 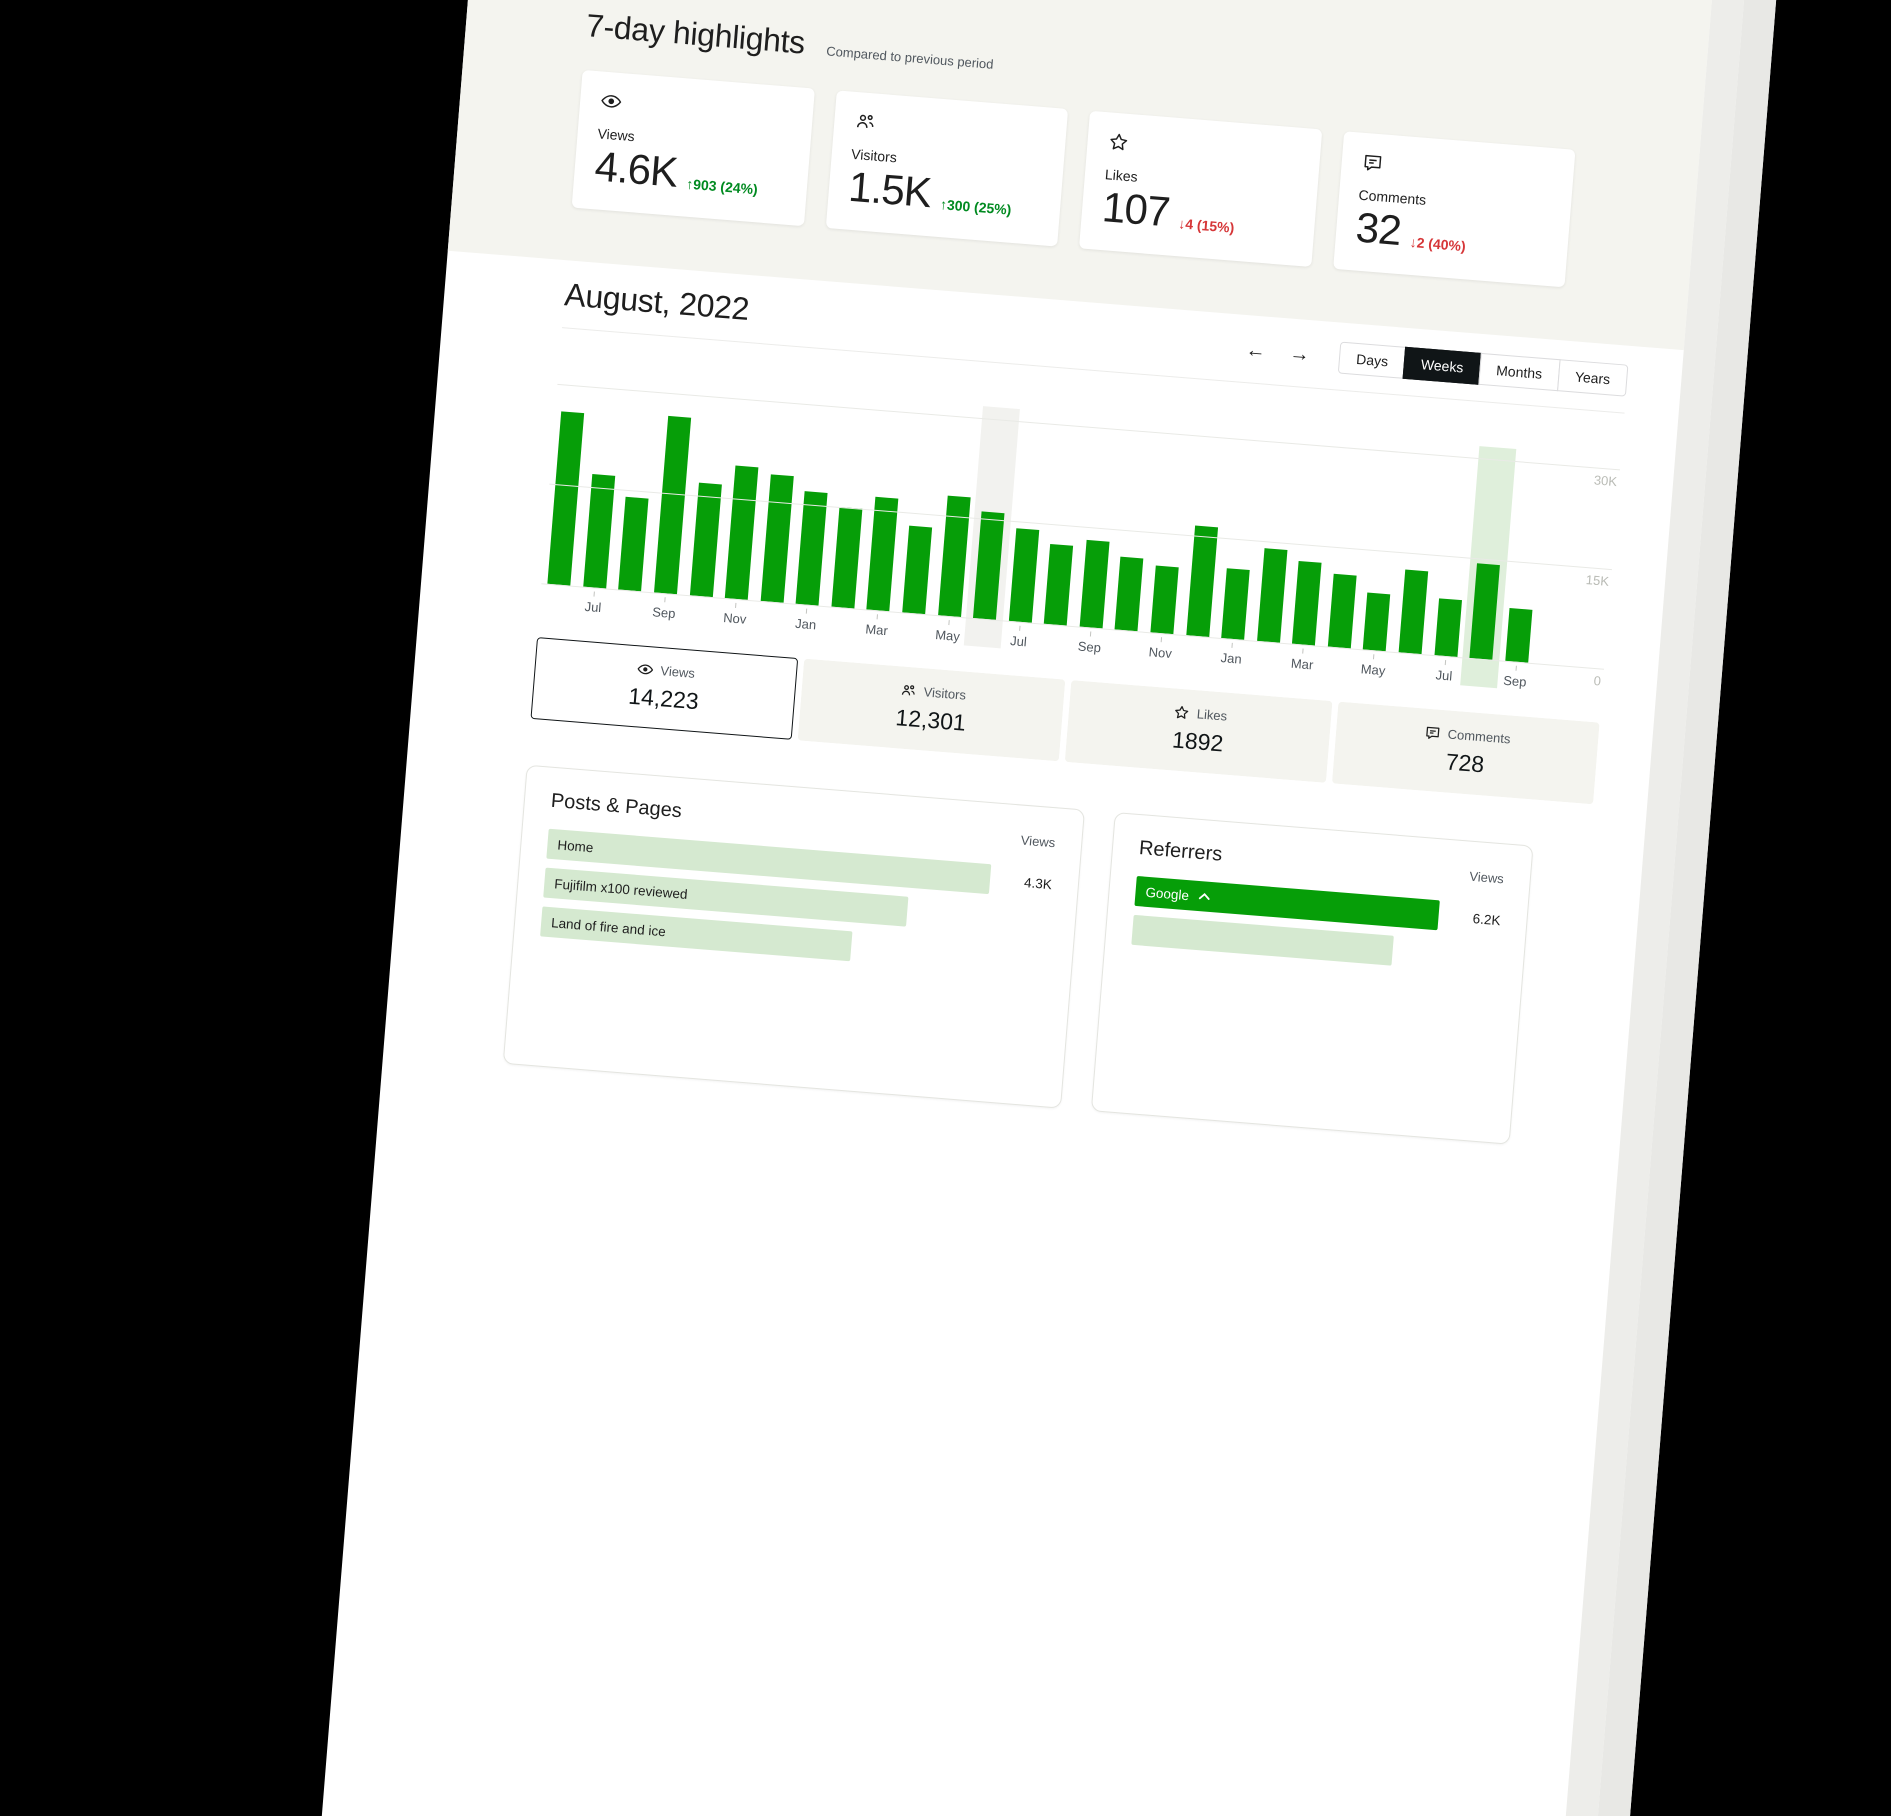 I want to click on summary-tab-label: Views, so click(x=677, y=672).